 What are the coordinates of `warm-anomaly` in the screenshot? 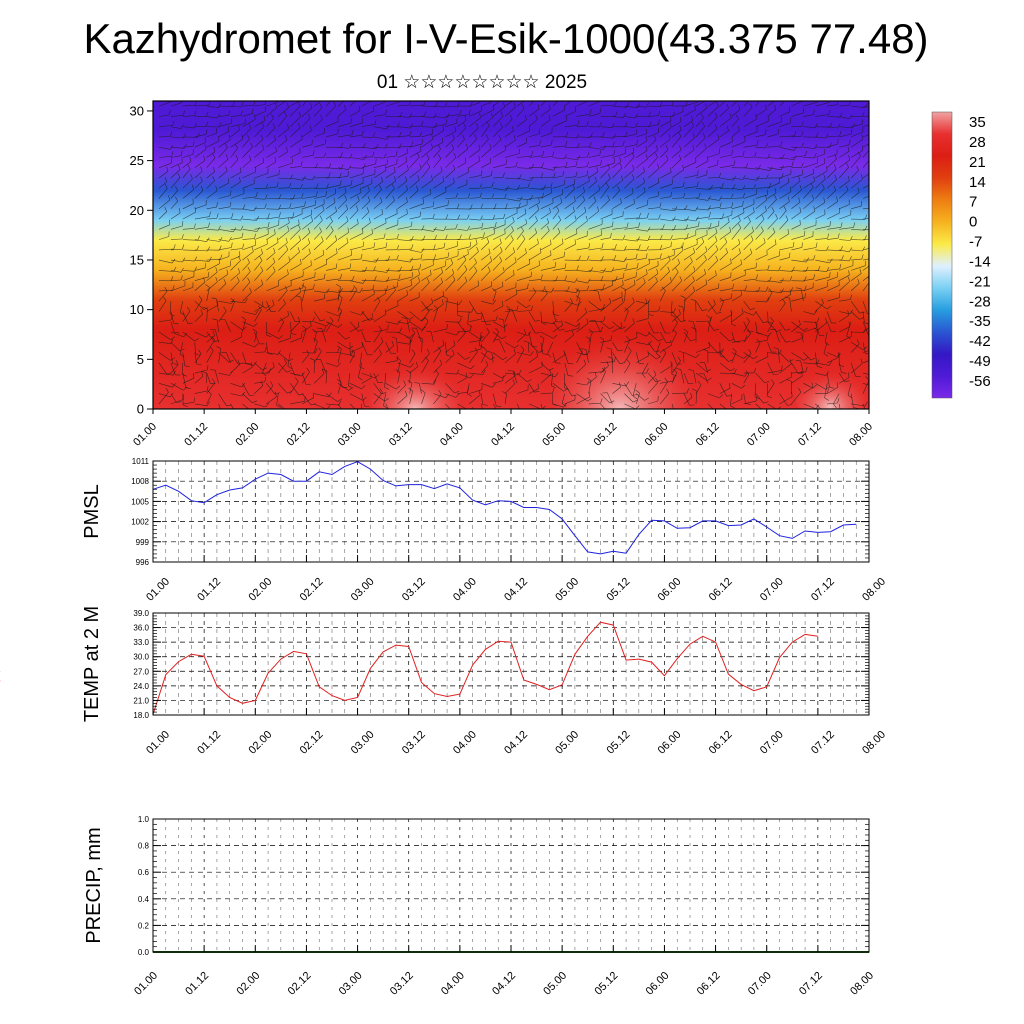 It's located at (830, 387).